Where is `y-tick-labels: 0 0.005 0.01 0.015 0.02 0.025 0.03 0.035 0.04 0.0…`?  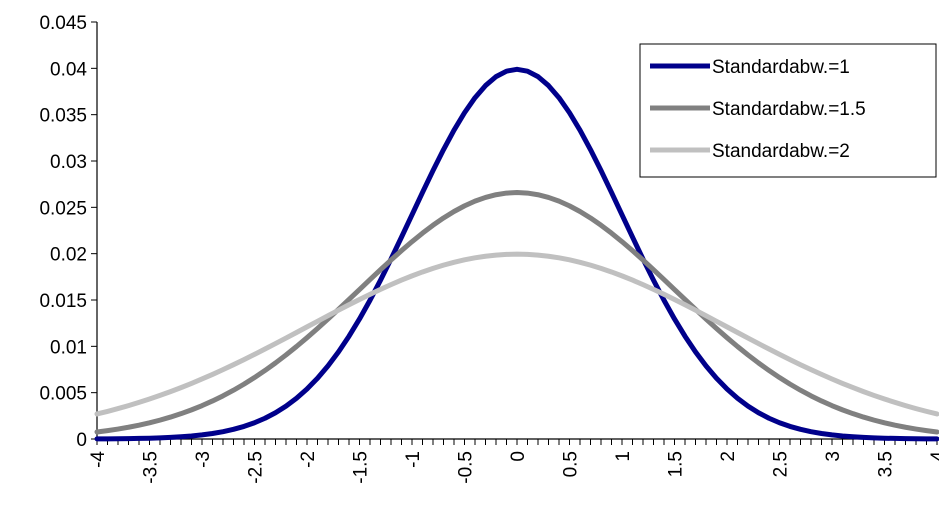
y-tick-labels: 0 0.005 0.01 0.015 0.02 0.025 0.03 0.035 0.04 0.0… is located at coordinates (63, 232).